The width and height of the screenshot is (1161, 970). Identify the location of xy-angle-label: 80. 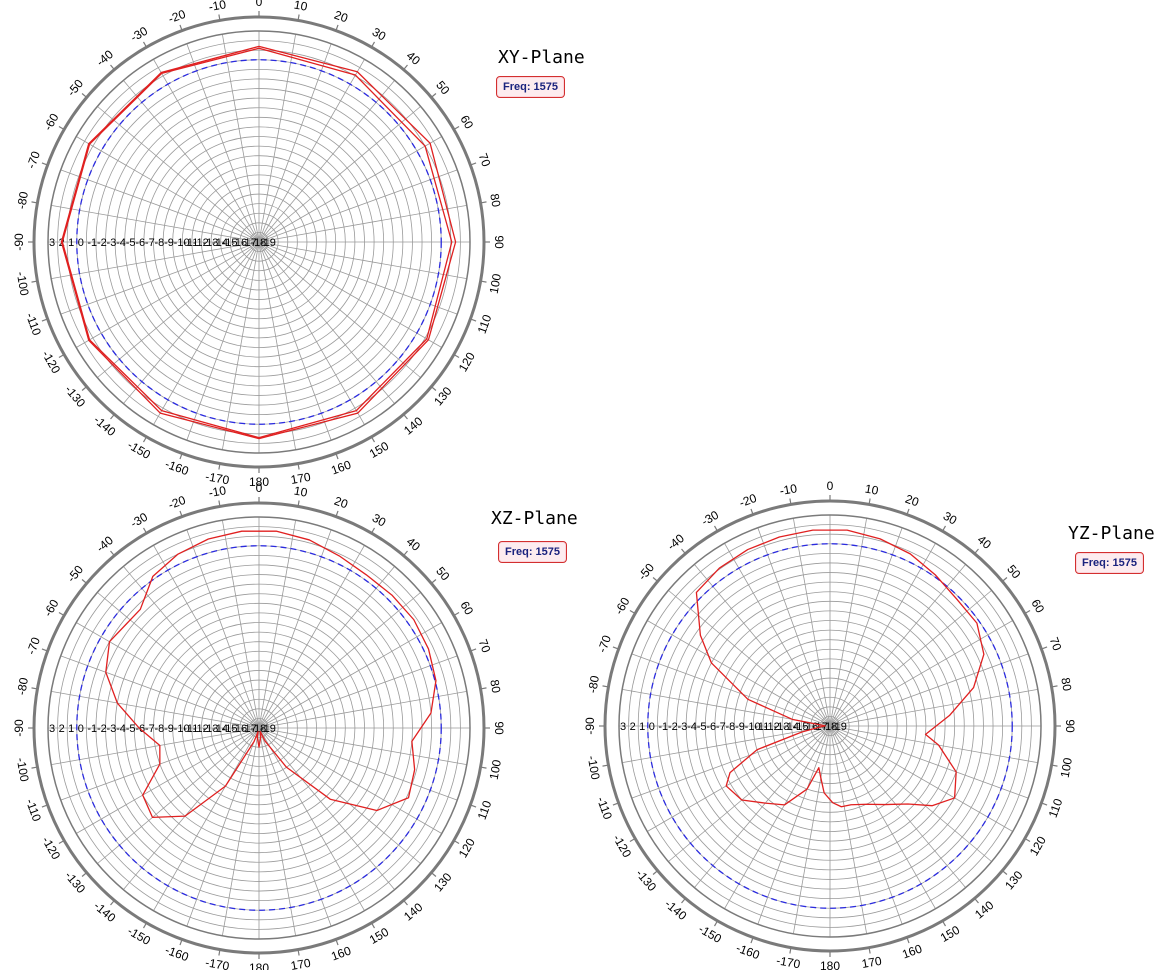
(495, 201).